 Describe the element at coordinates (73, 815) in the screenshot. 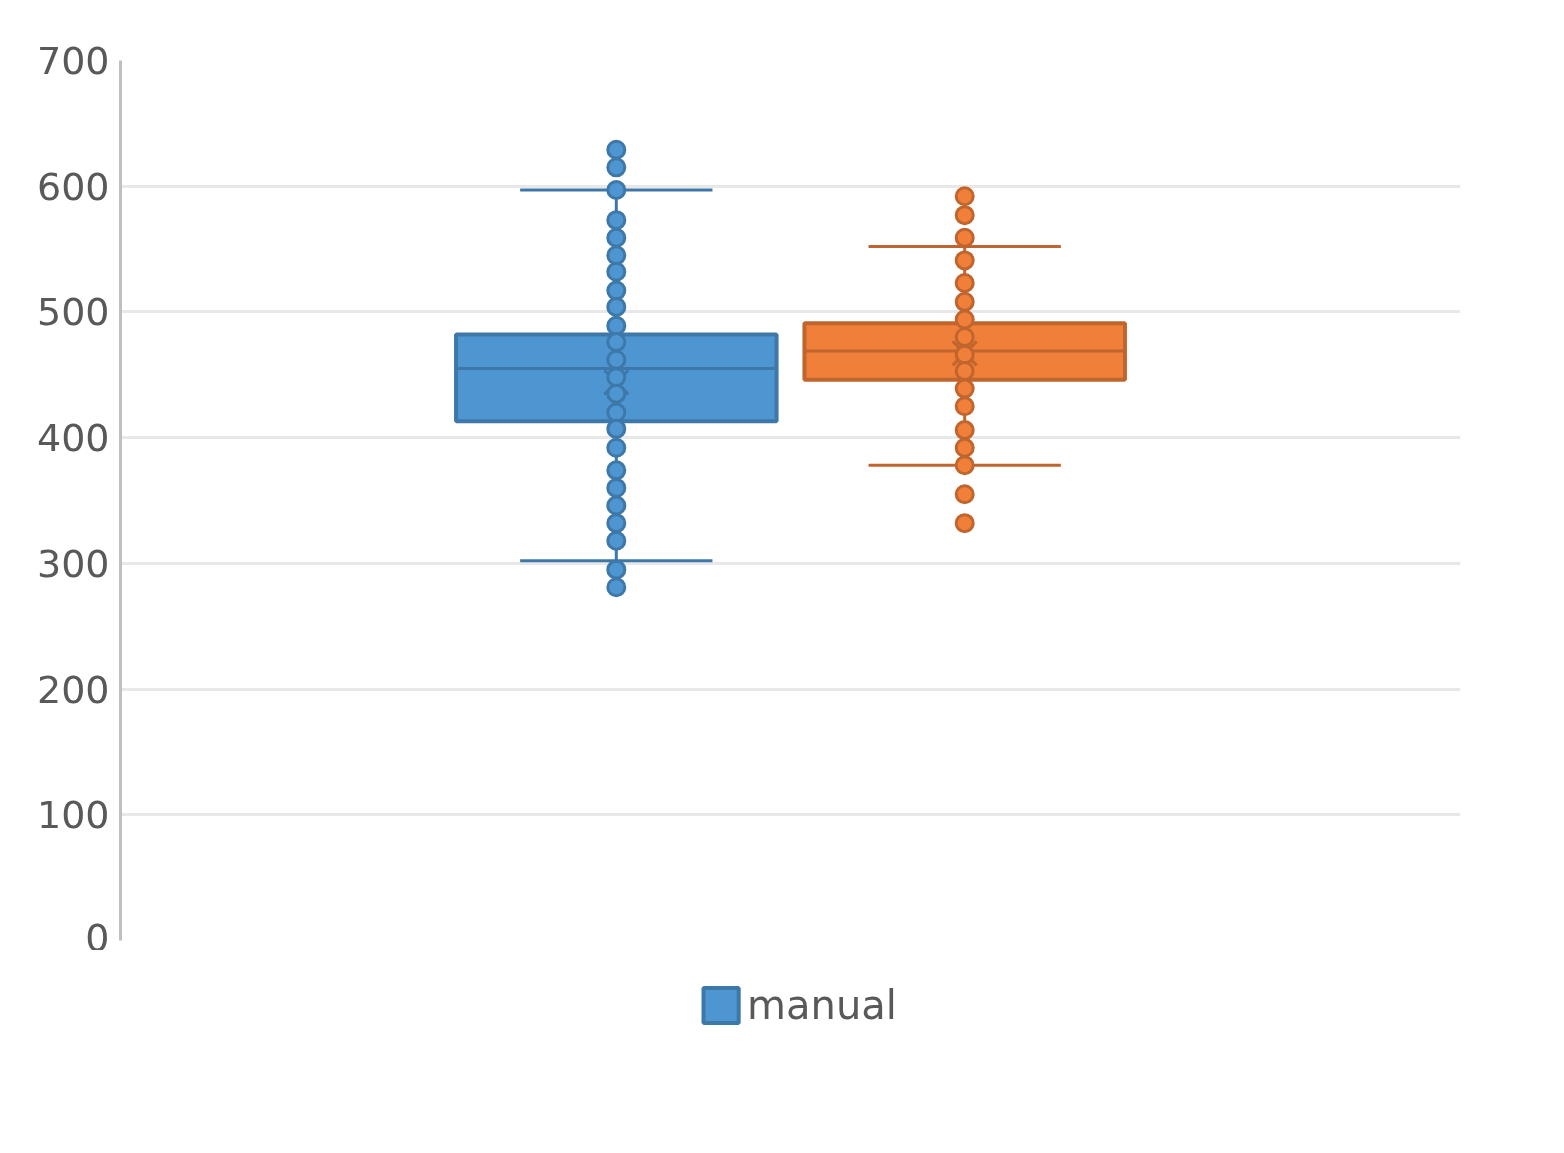

I see `y-tick-label: 100` at that location.